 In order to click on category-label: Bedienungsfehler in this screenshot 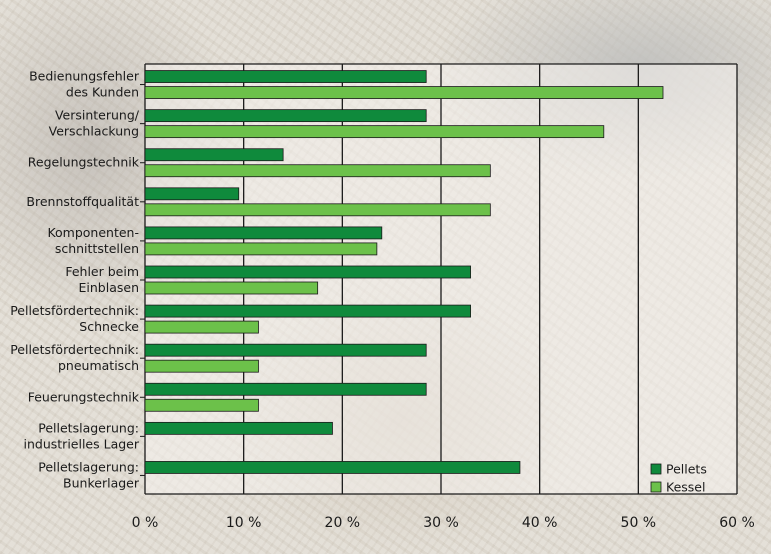, I will do `click(84, 76)`.